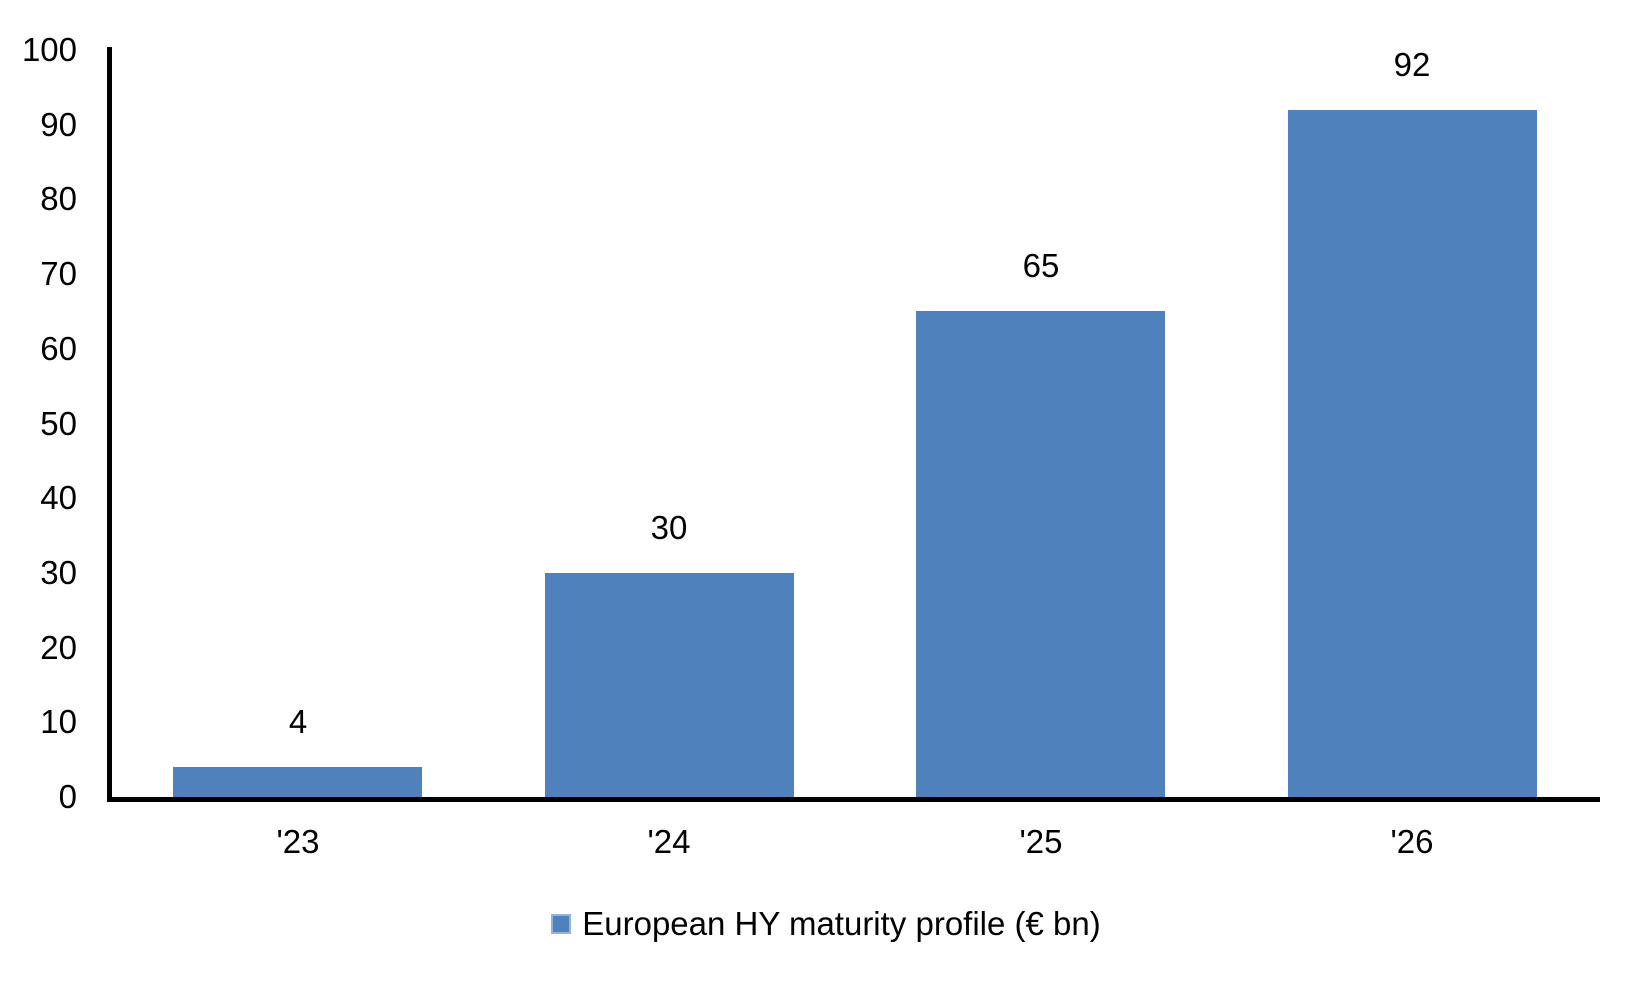 The height and width of the screenshot is (990, 1652). Describe the element at coordinates (669, 841) in the screenshot. I see `x-tick-label: '24` at that location.